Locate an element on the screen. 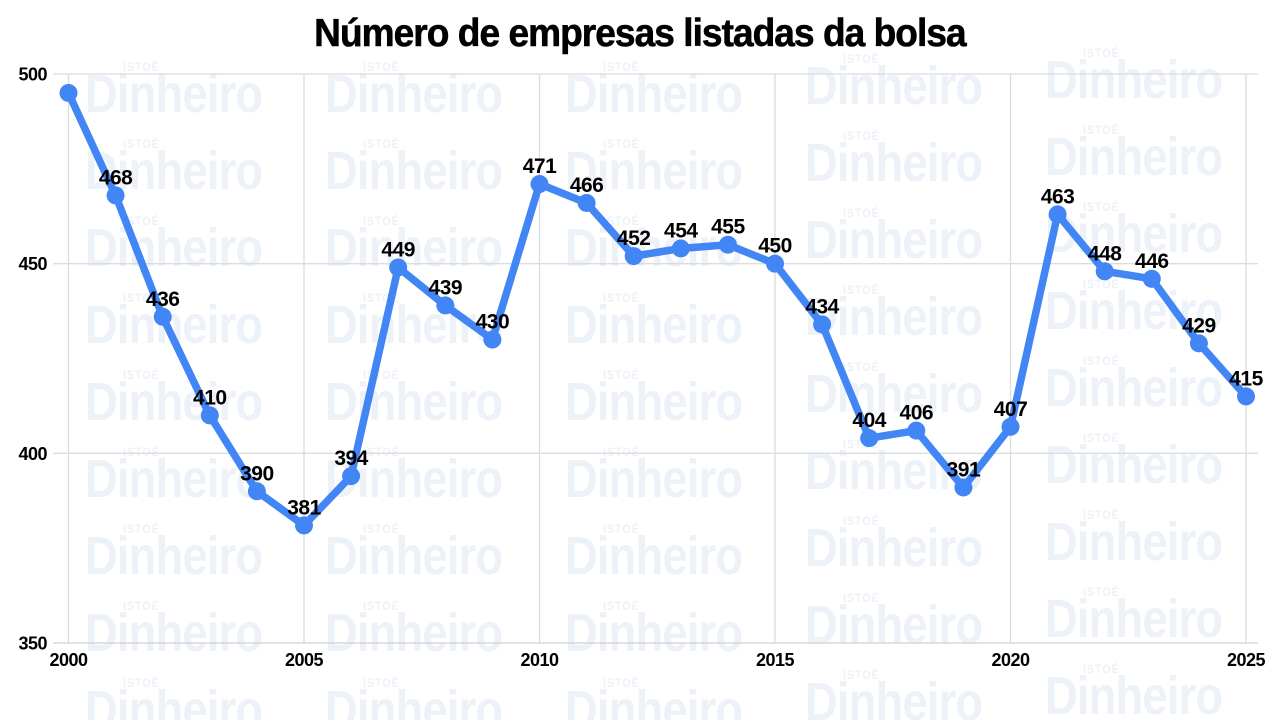  data-point-label: 391 is located at coordinates (964, 469).